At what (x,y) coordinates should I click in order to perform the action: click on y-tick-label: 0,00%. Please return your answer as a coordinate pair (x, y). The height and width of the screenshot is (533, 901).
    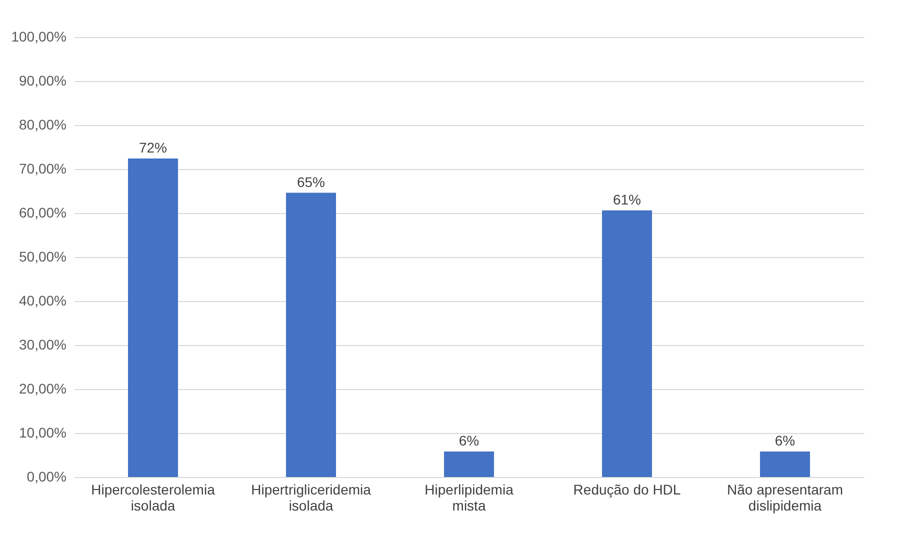
    Looking at the image, I should click on (46, 476).